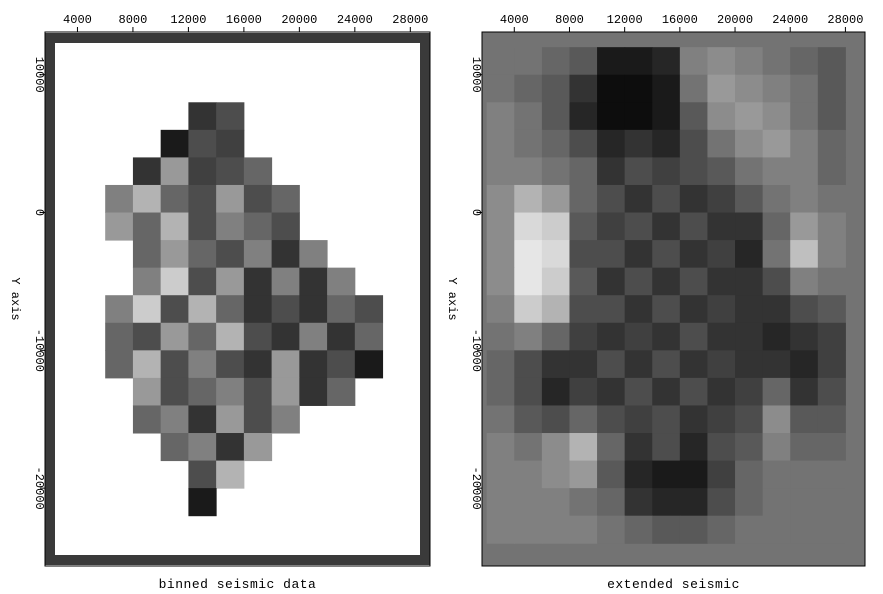  What do you see at coordinates (299, 20) in the screenshot?
I see `x-tick-label: 20000` at bounding box center [299, 20].